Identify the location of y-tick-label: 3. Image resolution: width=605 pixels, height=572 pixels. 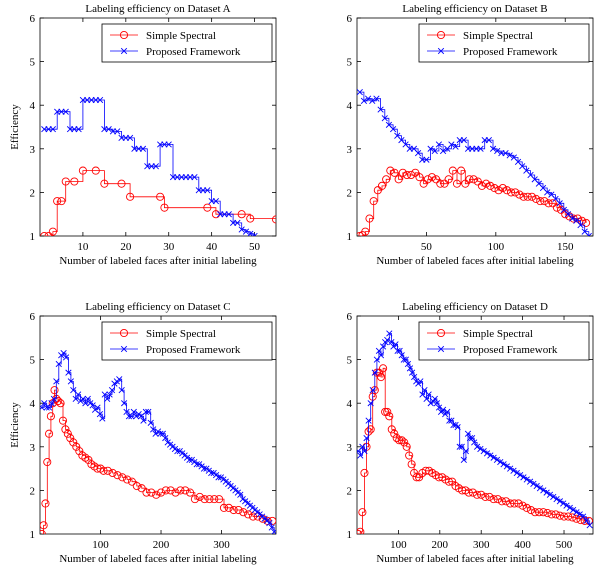
(350, 448).